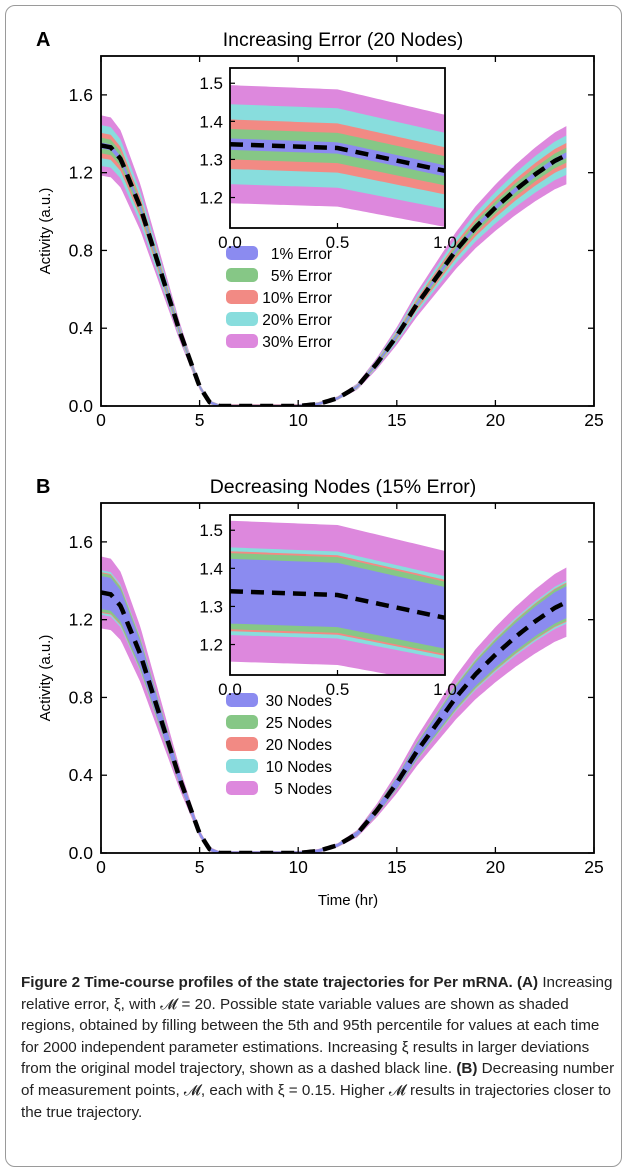  I want to click on caption-part-b-label: (B), so click(467, 1069).